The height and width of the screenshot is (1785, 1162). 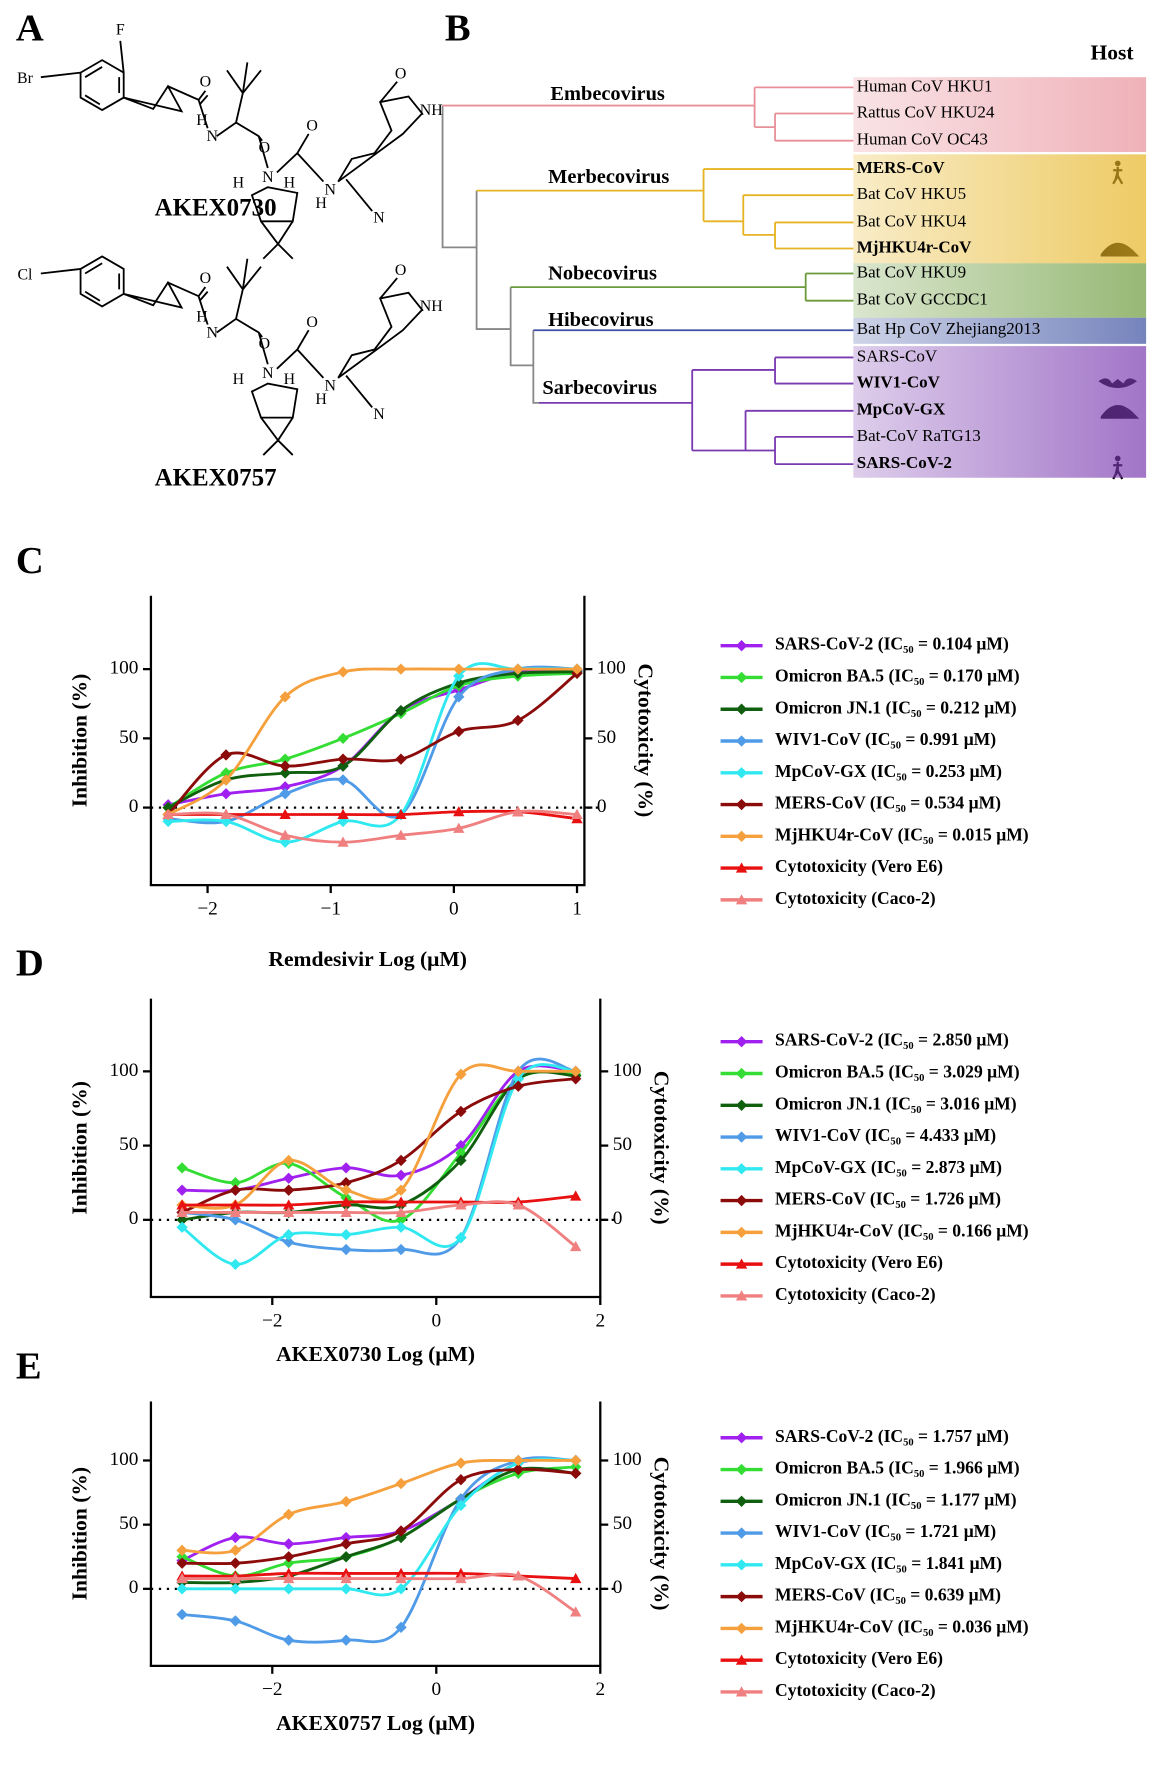 I want to click on y2-axis-label: Cytotoxicity (%), so click(x=661, y=1534).